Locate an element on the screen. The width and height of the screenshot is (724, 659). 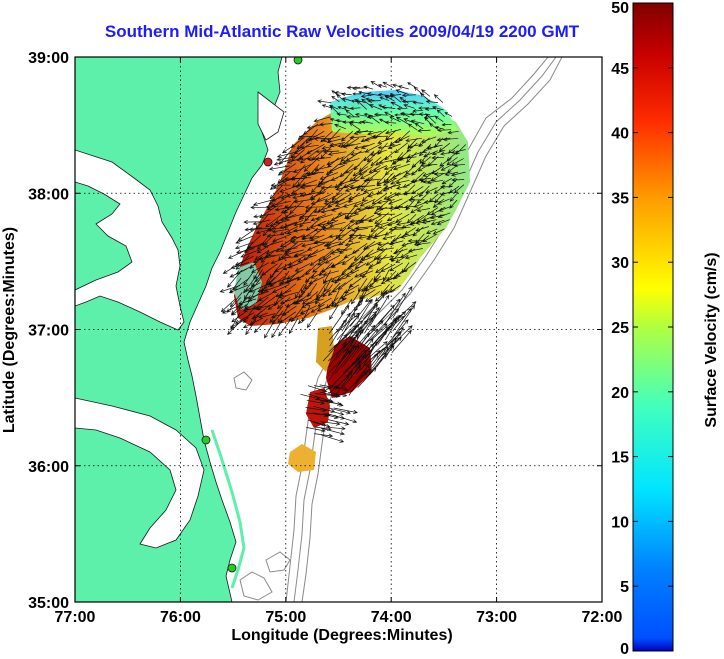
field-south-edge is located at coordinates (302, 458).